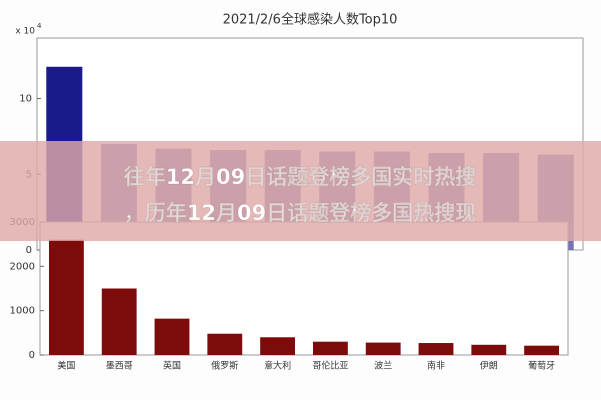 This screenshot has height=400, width=601. Describe the element at coordinates (39, 26) in the screenshot. I see `y-multiplier-exponent: 4` at that location.